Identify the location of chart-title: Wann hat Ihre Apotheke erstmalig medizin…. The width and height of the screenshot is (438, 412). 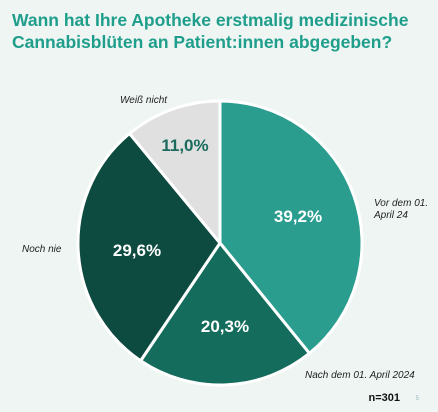
(222, 31).